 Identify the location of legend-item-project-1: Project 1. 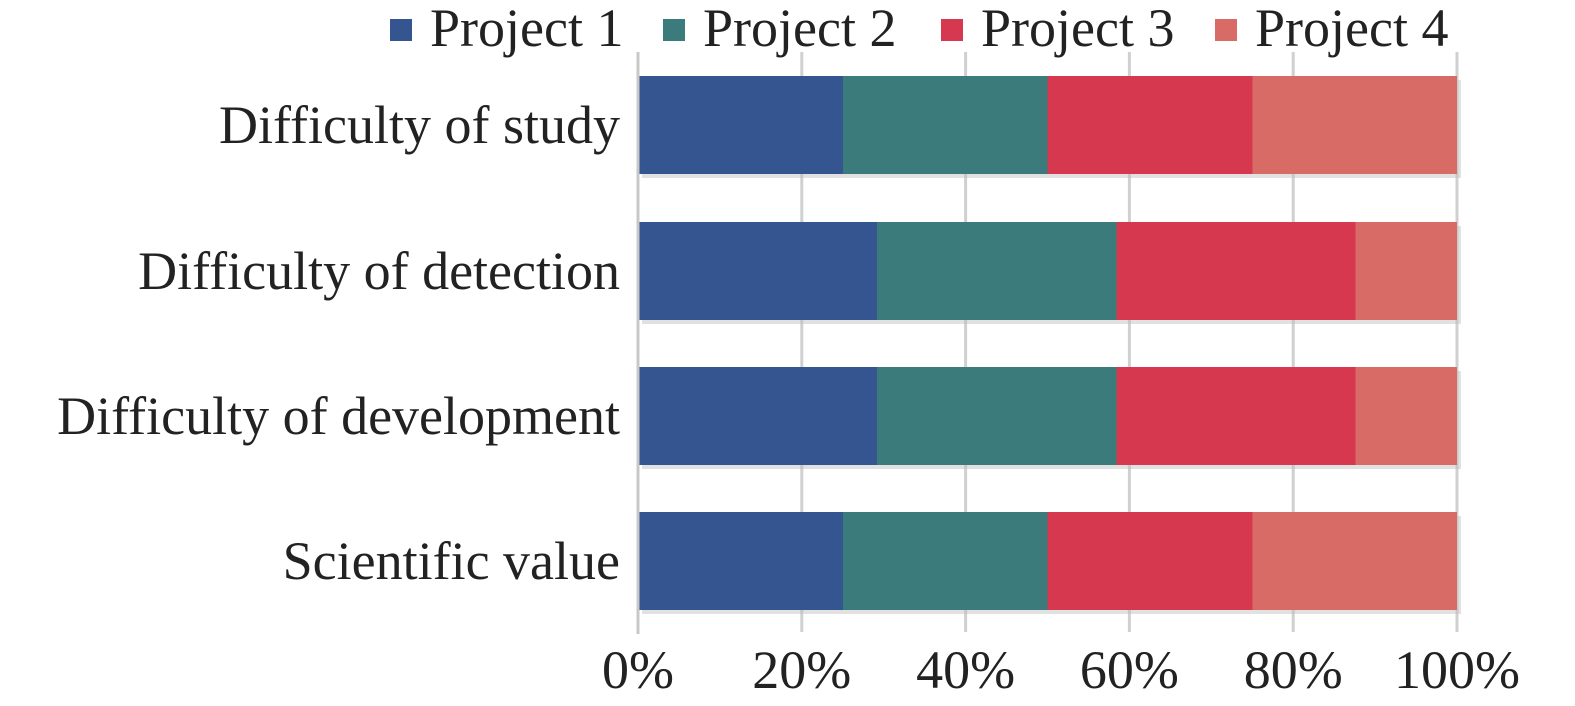
(506, 29).